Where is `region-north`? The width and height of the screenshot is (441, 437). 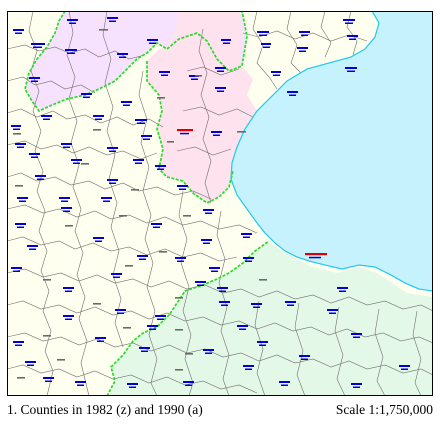
region-north is located at coordinates (136, 61).